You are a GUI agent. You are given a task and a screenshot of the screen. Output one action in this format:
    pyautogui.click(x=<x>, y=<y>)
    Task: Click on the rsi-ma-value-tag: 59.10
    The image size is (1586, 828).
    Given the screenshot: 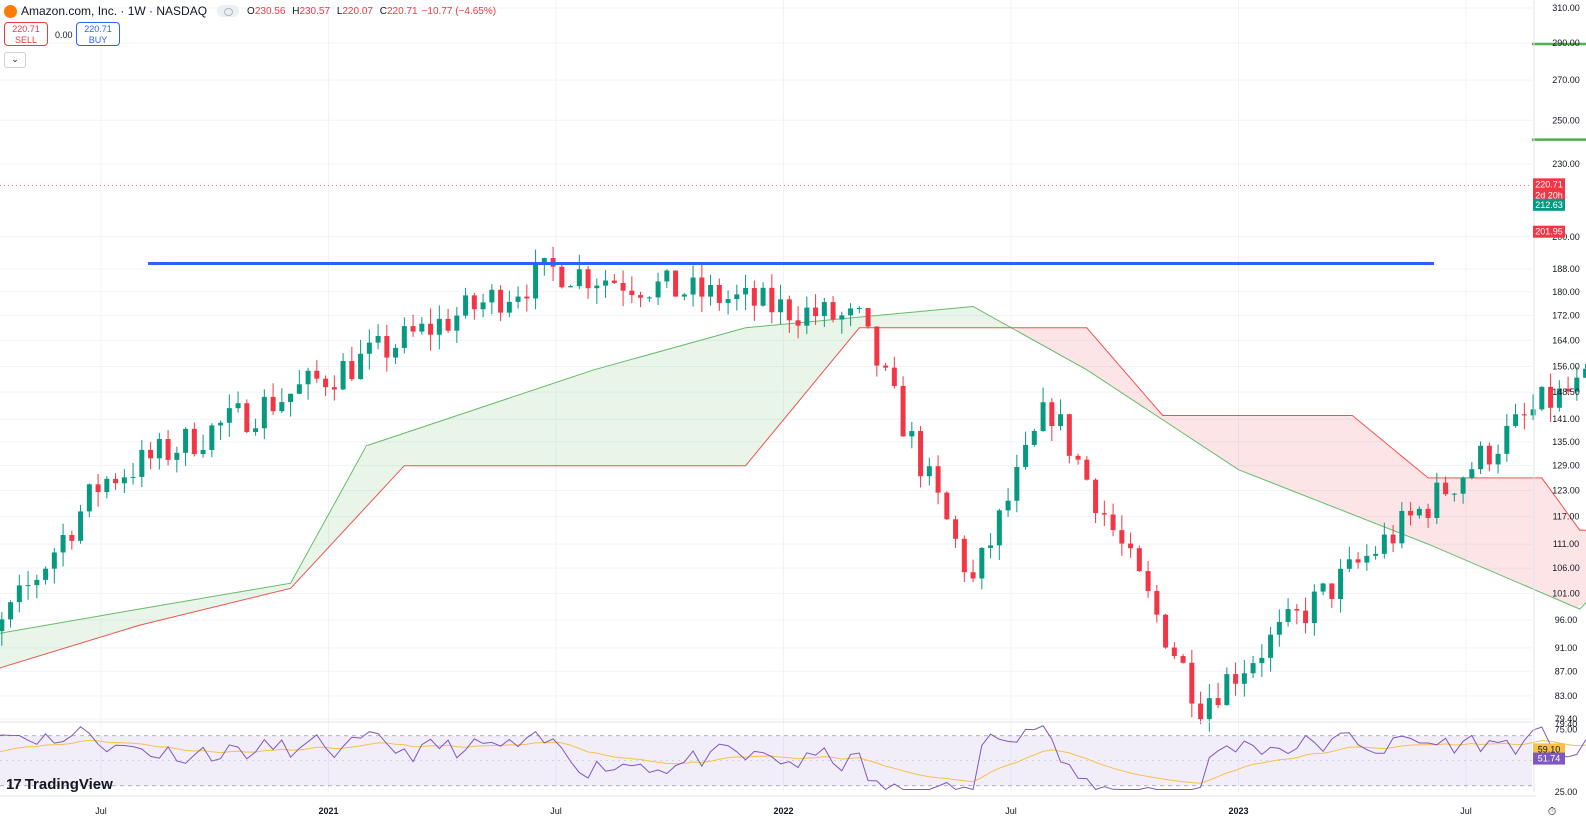 What is the action you would take?
    pyautogui.click(x=1549, y=749)
    